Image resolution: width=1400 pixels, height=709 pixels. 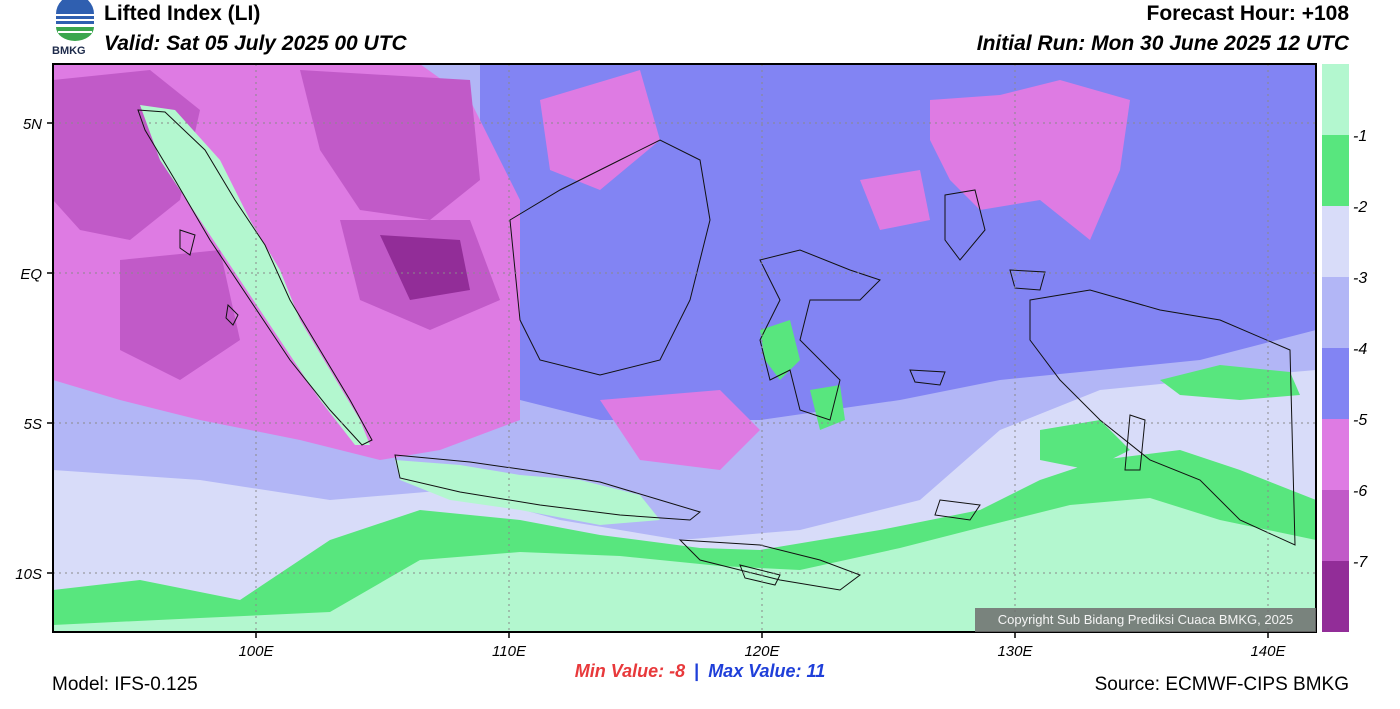 What do you see at coordinates (1162, 43) in the screenshot?
I see `initial-run: Initial Run: Mon 30 June 2025 12 UTC` at bounding box center [1162, 43].